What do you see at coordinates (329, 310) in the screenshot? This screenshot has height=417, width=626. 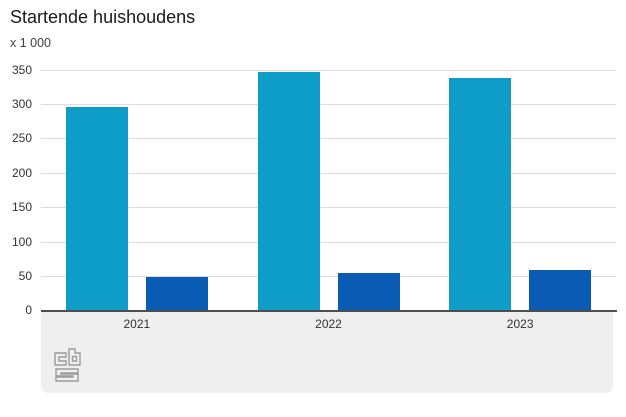 I see `x-axis-baseline` at bounding box center [329, 310].